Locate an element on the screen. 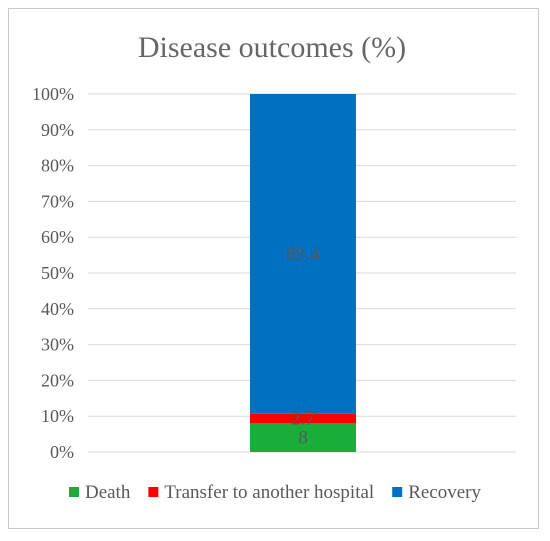  legend-label: Recovery is located at coordinates (444, 492).